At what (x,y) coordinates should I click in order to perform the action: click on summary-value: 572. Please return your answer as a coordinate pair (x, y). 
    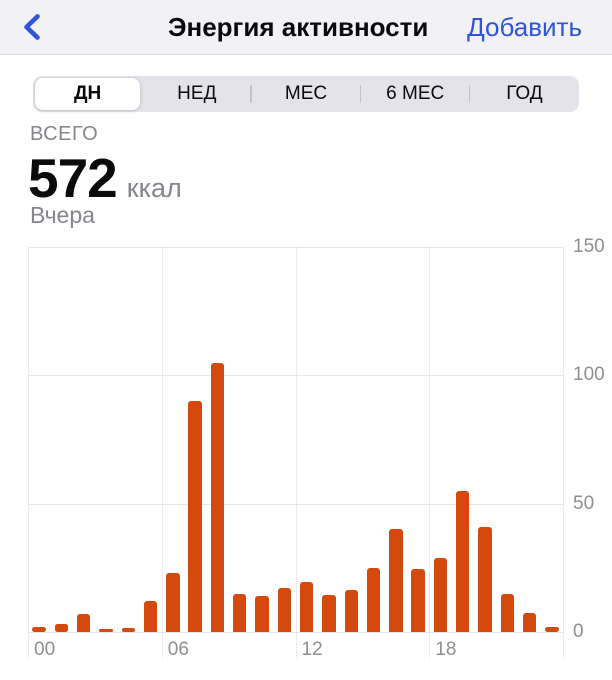
    Looking at the image, I should click on (73, 178).